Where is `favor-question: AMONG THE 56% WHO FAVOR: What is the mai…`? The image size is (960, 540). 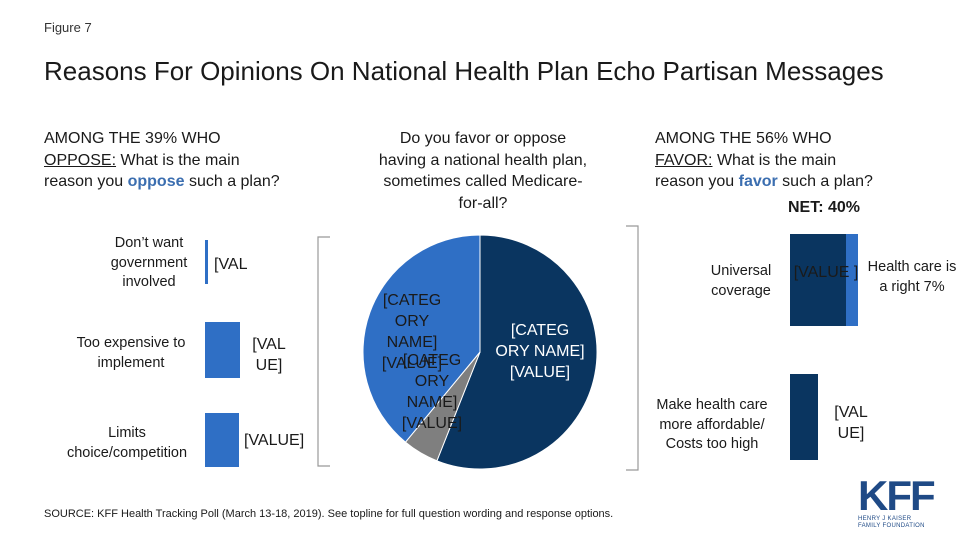
favor-question: AMONG THE 56% WHO FAVOR: What is the mai… is located at coordinates (790, 160).